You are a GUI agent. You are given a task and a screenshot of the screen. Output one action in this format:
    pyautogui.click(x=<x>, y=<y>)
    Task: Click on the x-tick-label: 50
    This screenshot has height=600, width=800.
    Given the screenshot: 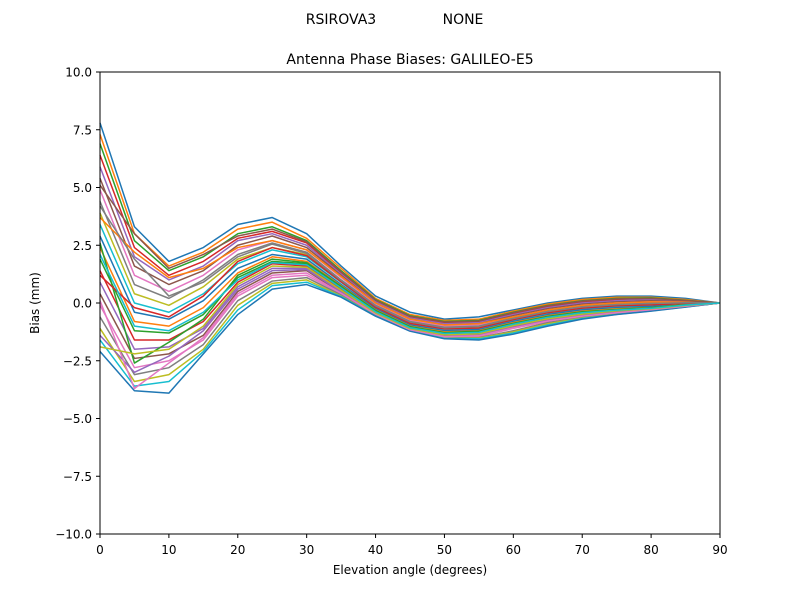 What is the action you would take?
    pyautogui.click(x=444, y=550)
    